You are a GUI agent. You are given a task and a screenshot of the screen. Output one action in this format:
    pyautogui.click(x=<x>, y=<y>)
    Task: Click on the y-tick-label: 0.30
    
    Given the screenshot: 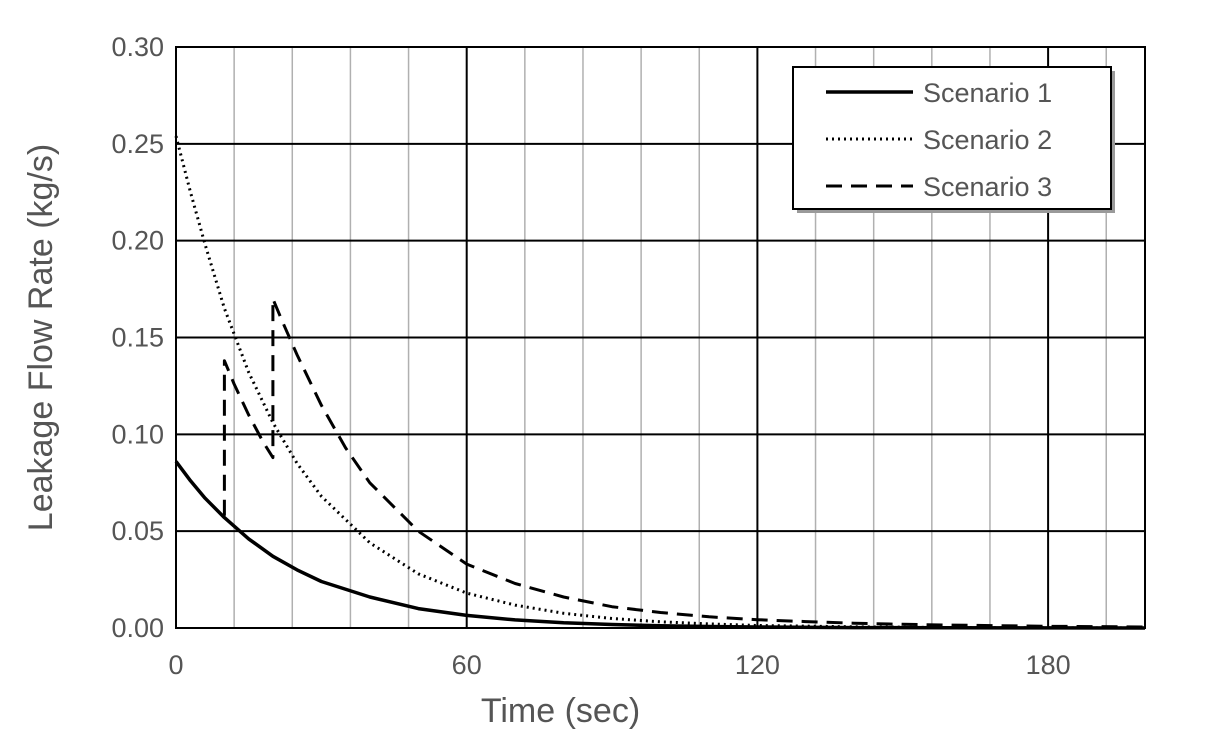 What is the action you would take?
    pyautogui.click(x=137, y=47)
    